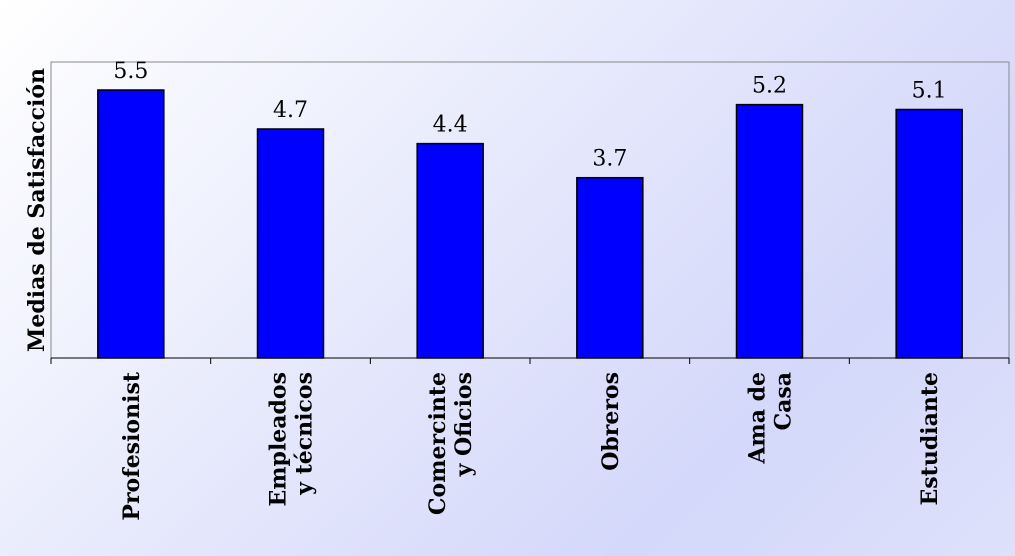 This screenshot has height=556, width=1015. I want to click on data-label: 5.2, so click(769, 86).